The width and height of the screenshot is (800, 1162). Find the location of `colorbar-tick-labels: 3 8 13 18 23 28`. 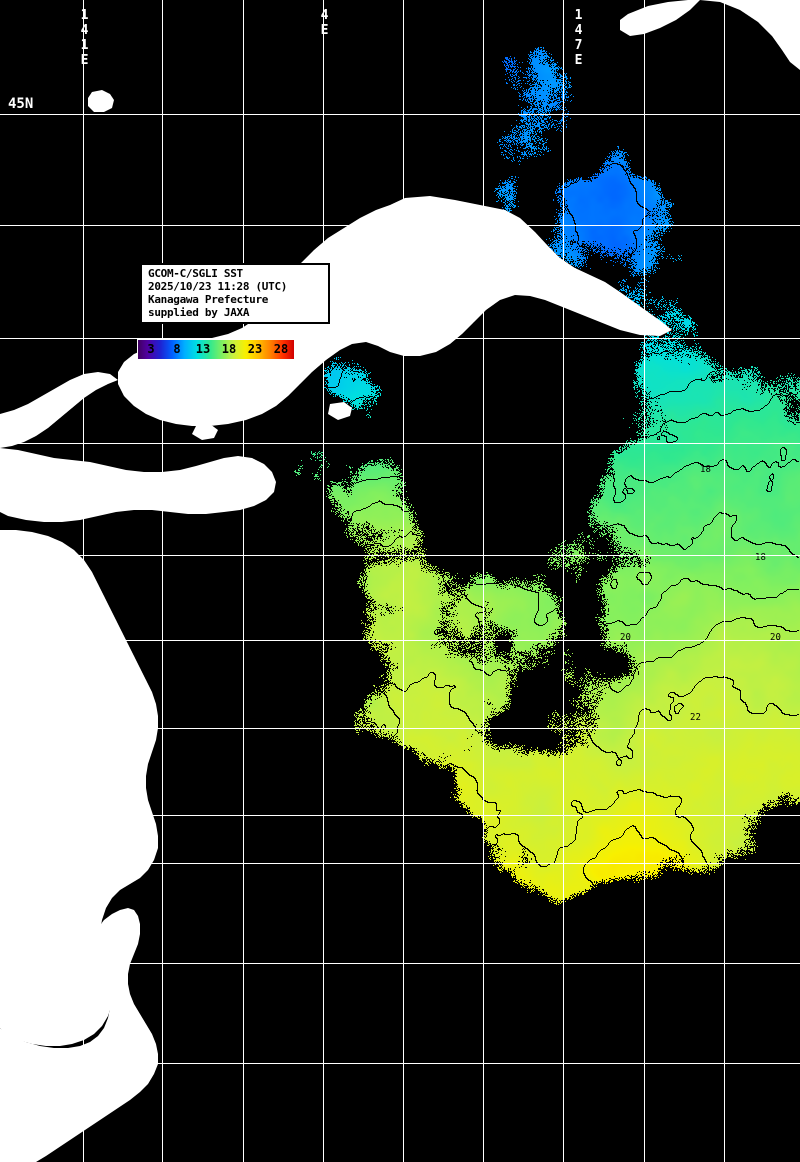

colorbar-tick-labels: 3 8 13 18 23 28 is located at coordinates (216, 349).